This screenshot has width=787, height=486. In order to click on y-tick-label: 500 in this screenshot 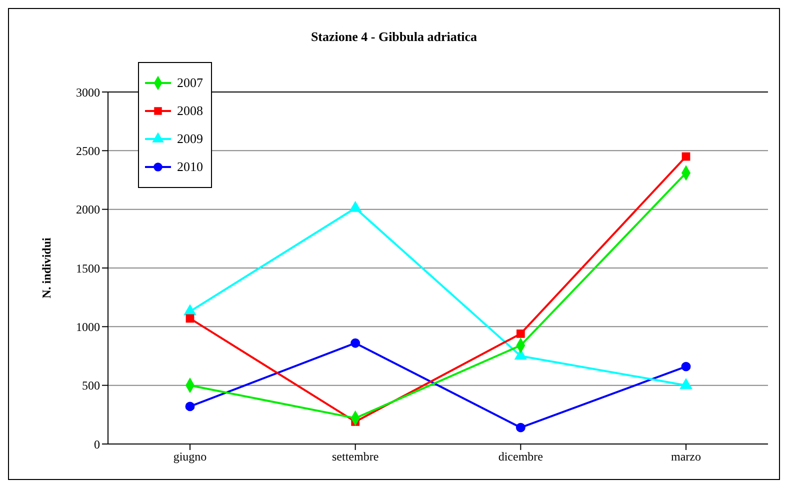, I will do `click(91, 385)`.